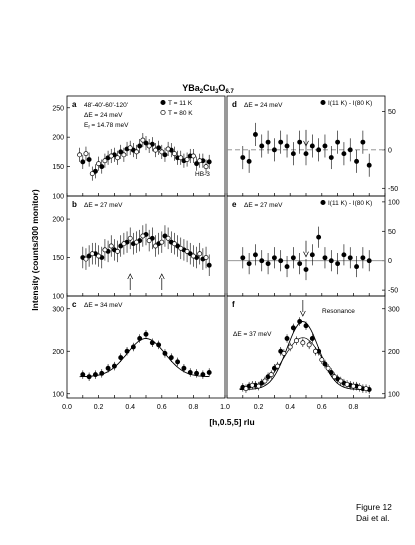 Image resolution: width=415 pixels, height=545 pixels. Describe the element at coordinates (202, 174) in the screenshot. I see `instrument-label: HB-3` at that location.